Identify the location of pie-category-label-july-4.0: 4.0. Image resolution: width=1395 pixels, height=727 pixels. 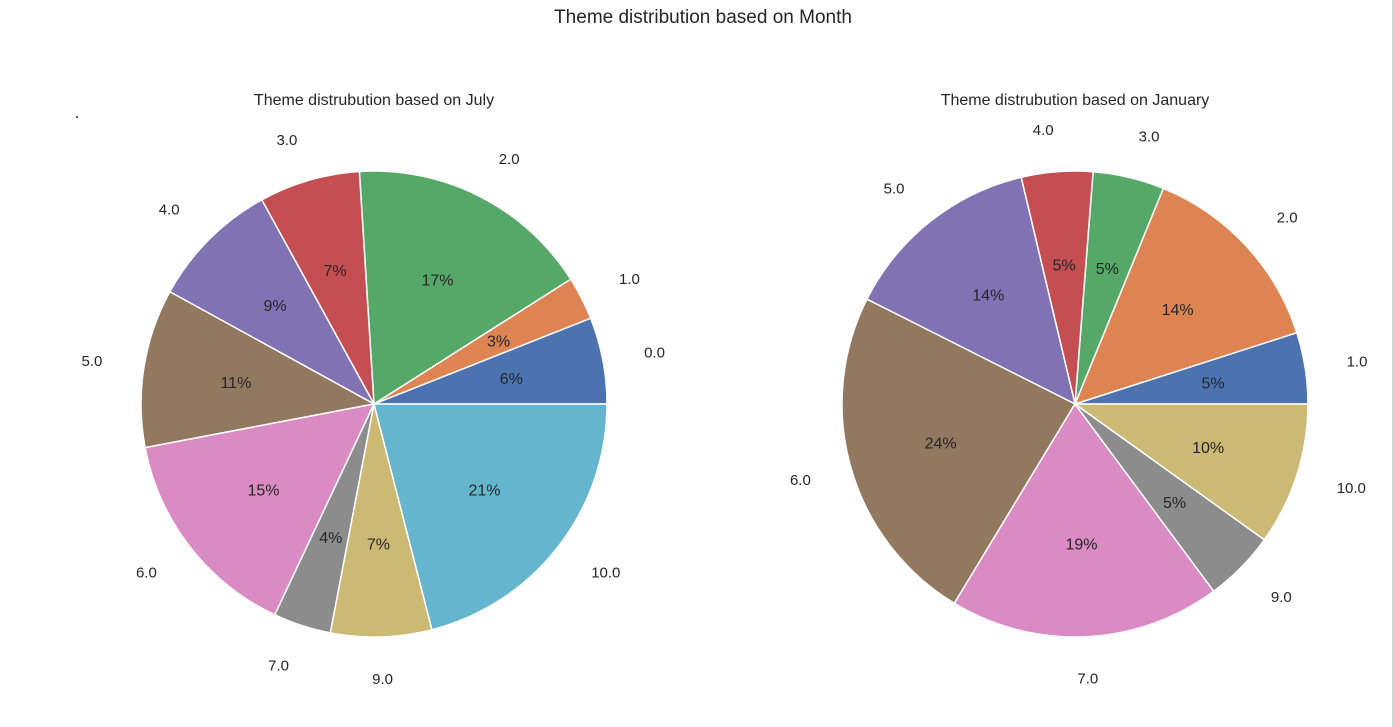
(169, 210).